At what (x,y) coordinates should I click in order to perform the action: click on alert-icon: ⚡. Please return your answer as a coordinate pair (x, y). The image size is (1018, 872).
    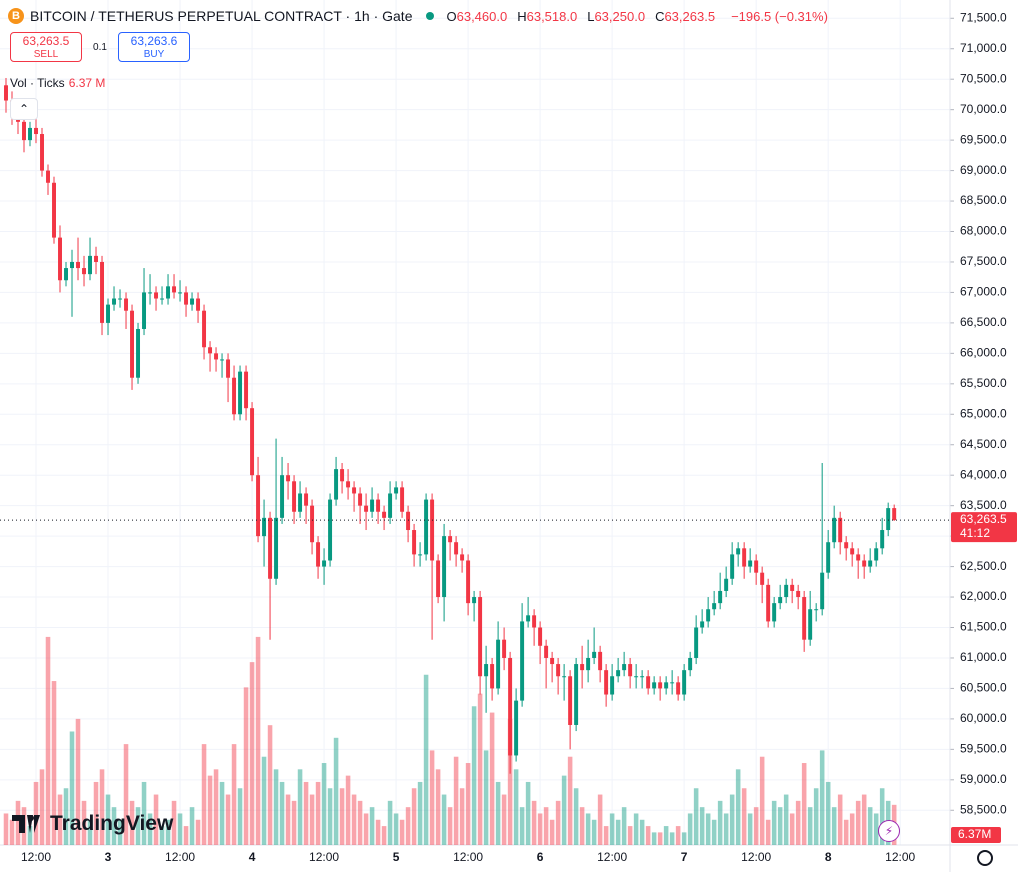
    Looking at the image, I should click on (889, 831).